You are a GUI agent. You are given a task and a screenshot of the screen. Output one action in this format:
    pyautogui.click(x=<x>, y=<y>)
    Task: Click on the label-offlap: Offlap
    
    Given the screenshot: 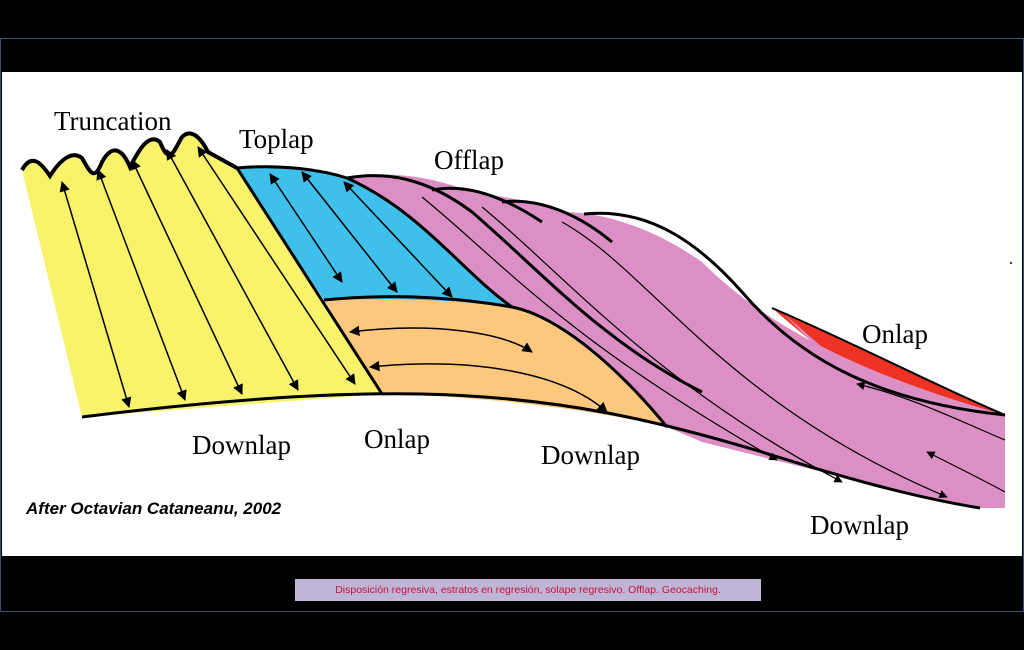 What is the action you would take?
    pyautogui.click(x=469, y=160)
    